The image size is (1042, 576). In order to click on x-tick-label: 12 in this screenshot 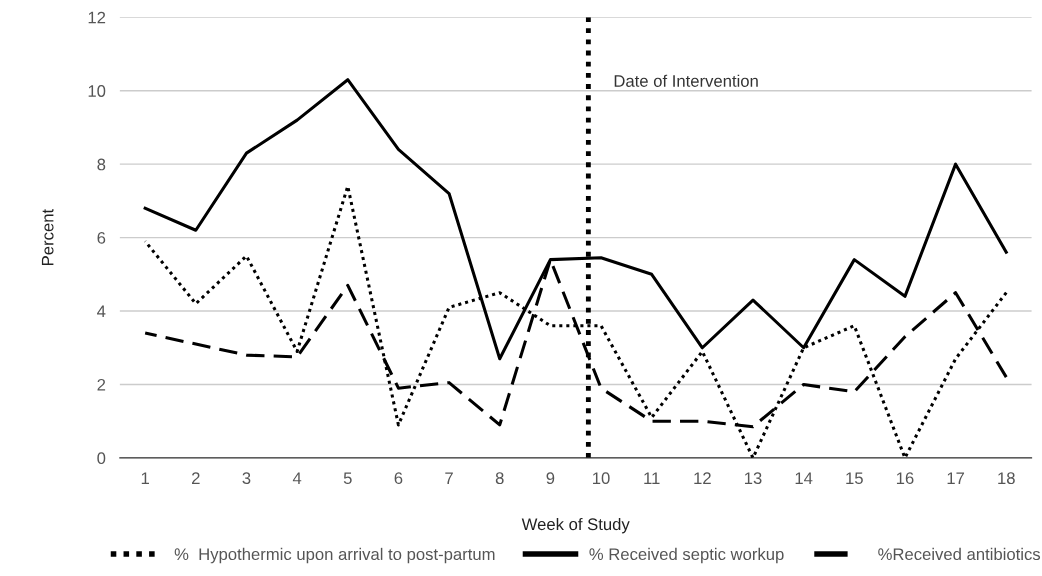, I will do `click(702, 478)`.